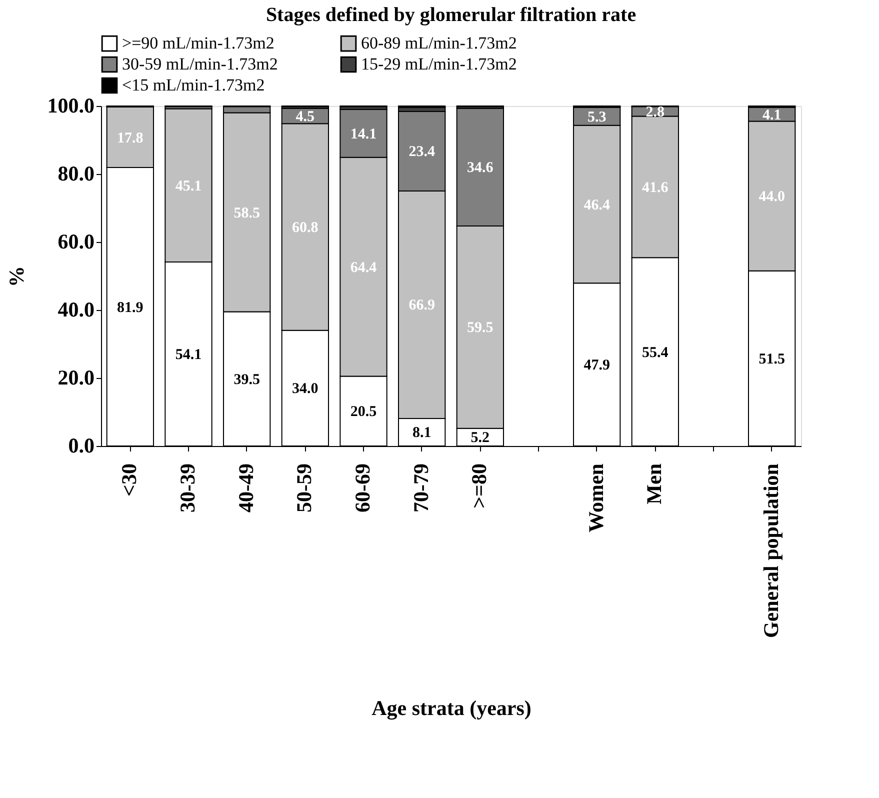 The image size is (879, 798). What do you see at coordinates (246, 488) in the screenshot?
I see `x-tick-label: 40-49` at bounding box center [246, 488].